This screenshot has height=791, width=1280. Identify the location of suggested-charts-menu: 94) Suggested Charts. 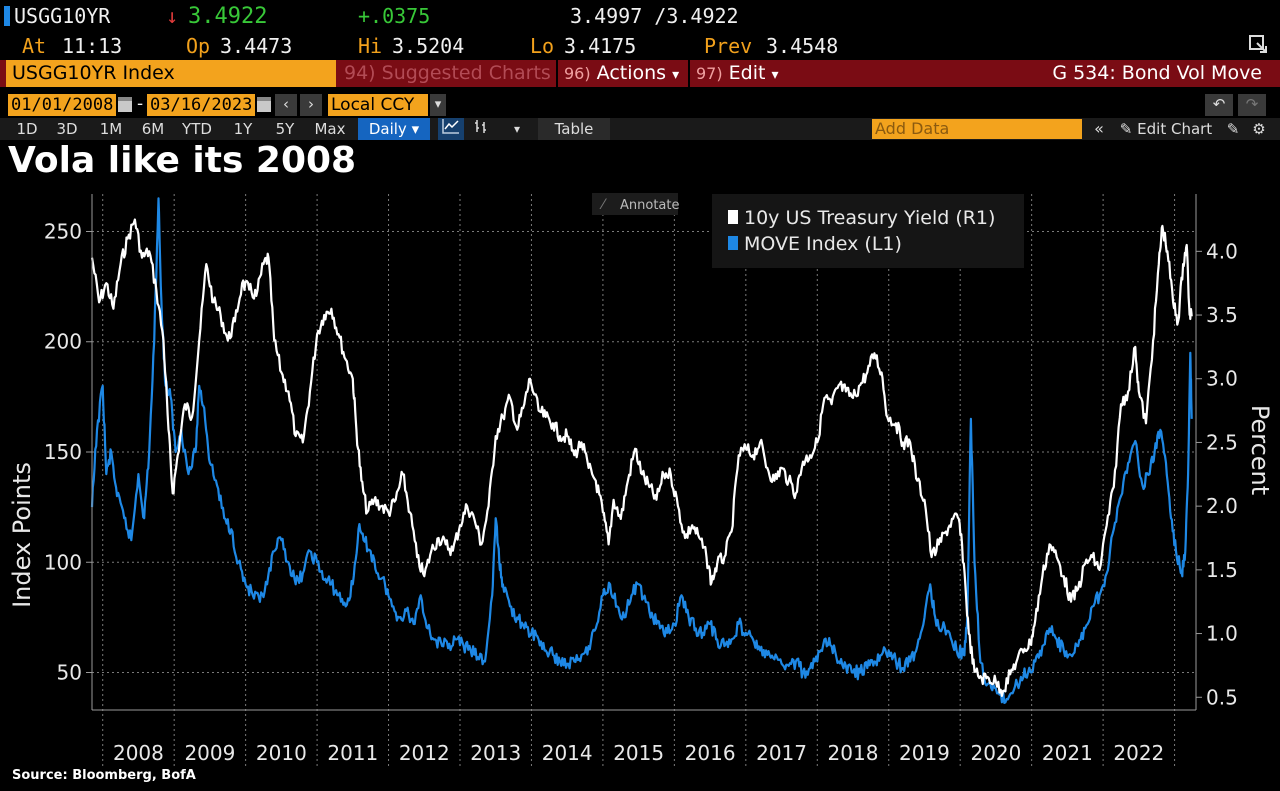
(447, 73).